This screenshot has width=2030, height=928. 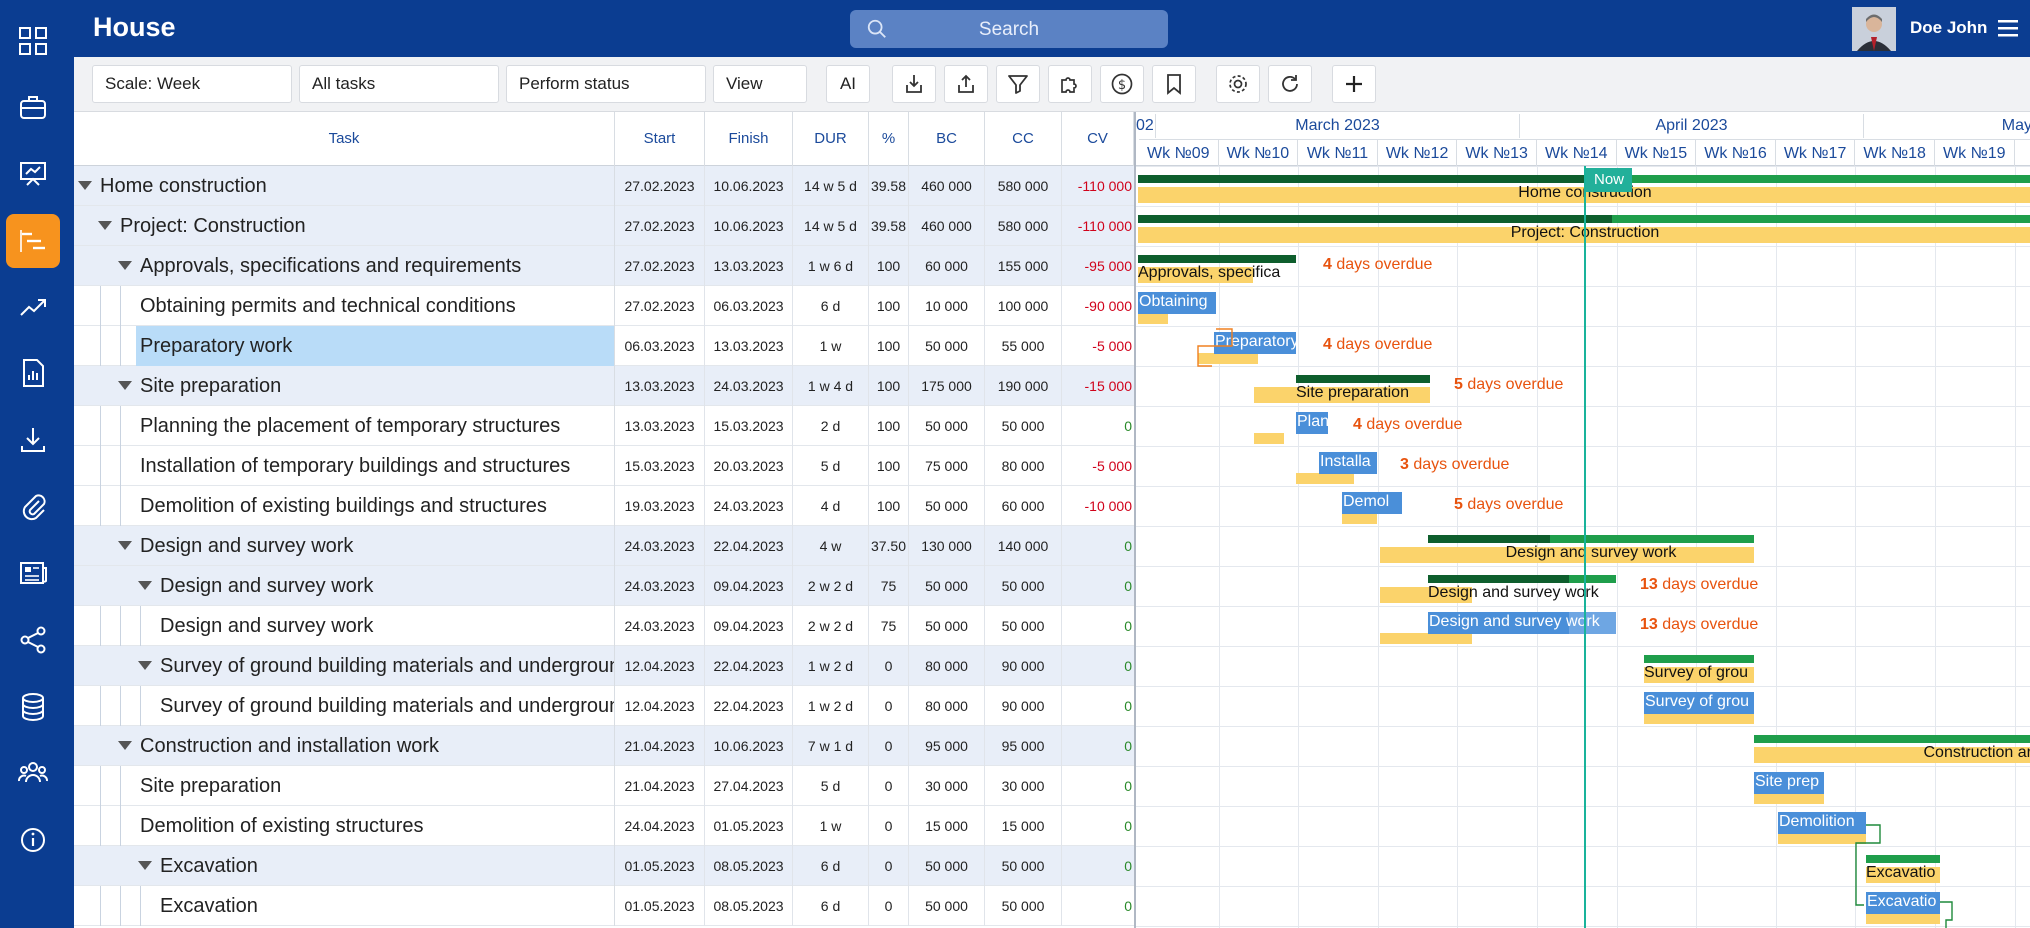 I want to click on bc-cell: 95 000, so click(x=947, y=746).